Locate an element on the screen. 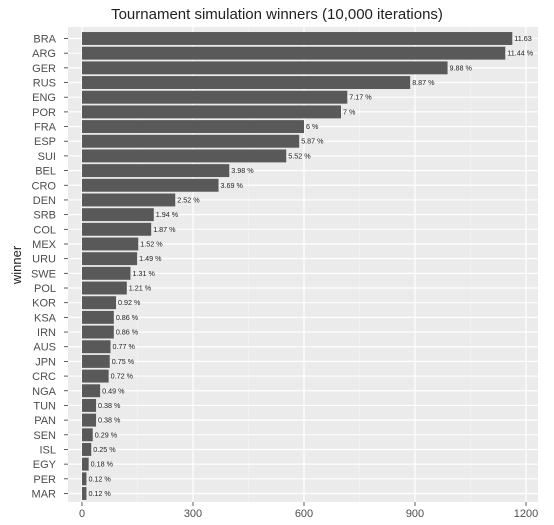 The width and height of the screenshot is (554, 525). data-label: 7.17 % is located at coordinates (360, 97).